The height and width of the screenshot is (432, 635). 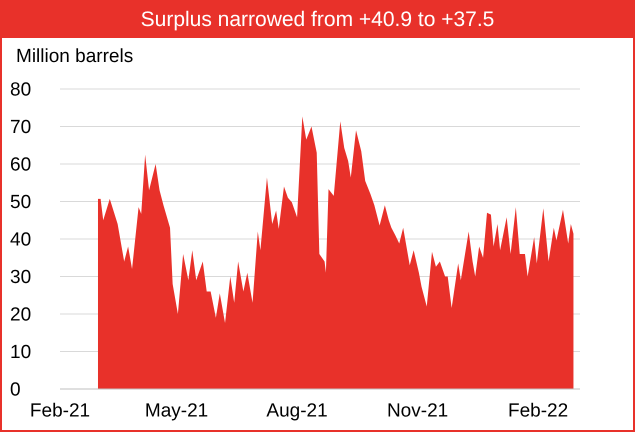 I want to click on y-tick-label: 0, so click(x=15, y=390).